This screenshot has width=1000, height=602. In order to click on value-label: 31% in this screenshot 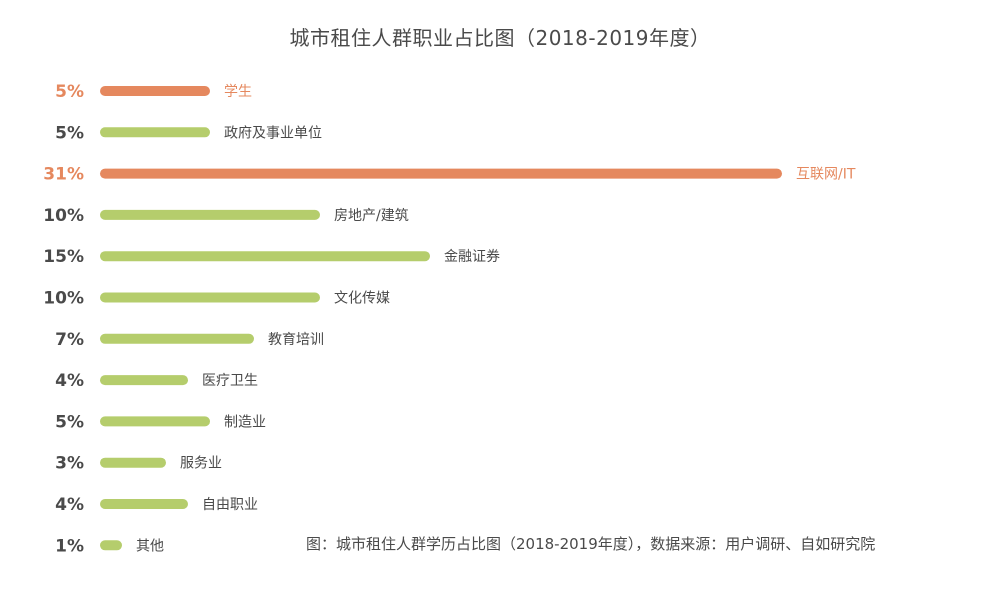, I will do `click(63, 175)`.